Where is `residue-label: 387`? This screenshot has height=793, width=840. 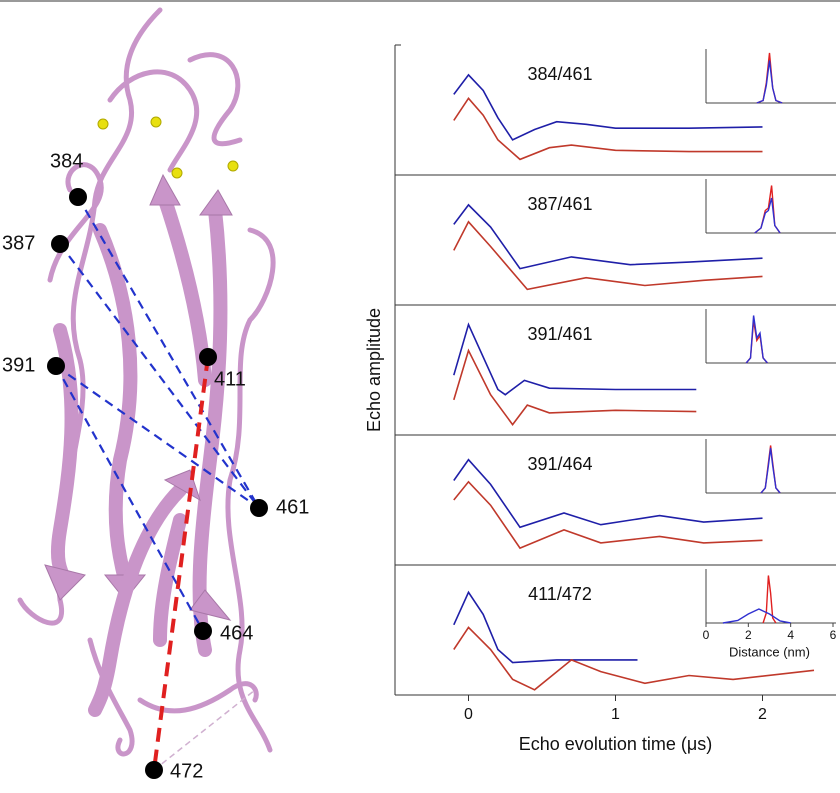
residue-label: 387 is located at coordinates (18, 243).